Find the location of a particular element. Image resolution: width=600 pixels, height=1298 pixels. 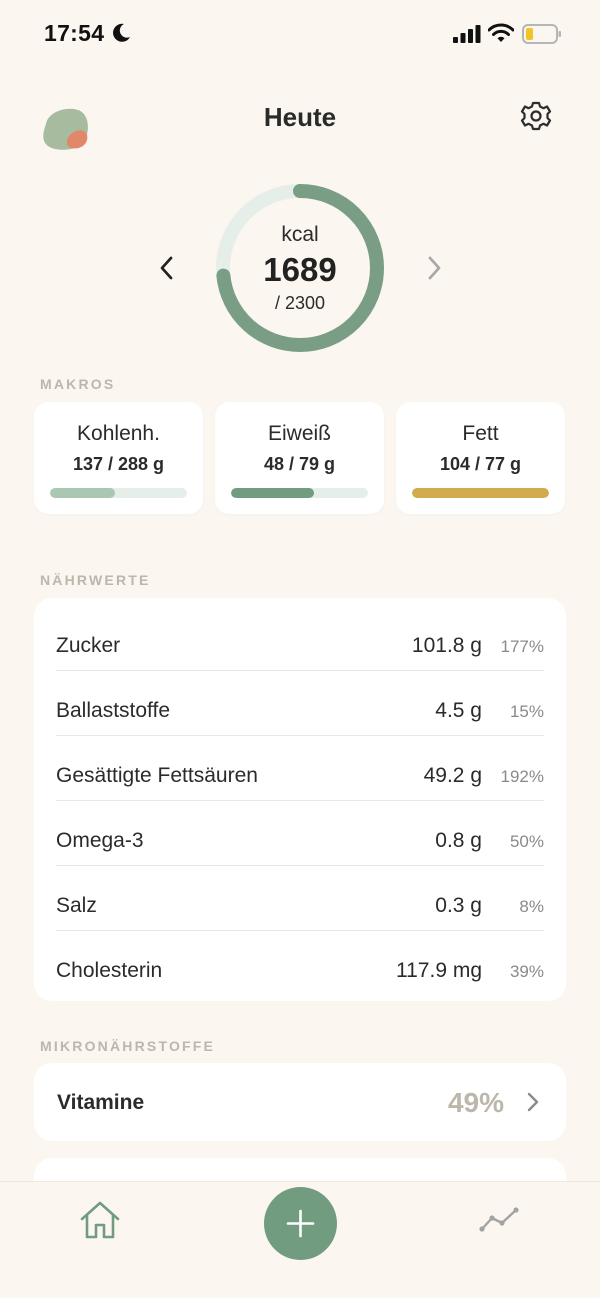

macro-name: Eiweiß is located at coordinates (299, 433).